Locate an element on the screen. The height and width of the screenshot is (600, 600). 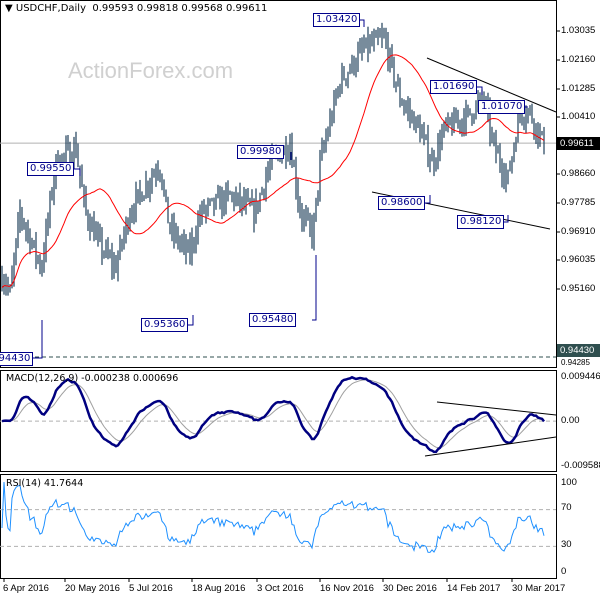
annotation-label: 0.99980 is located at coordinates (261, 152).